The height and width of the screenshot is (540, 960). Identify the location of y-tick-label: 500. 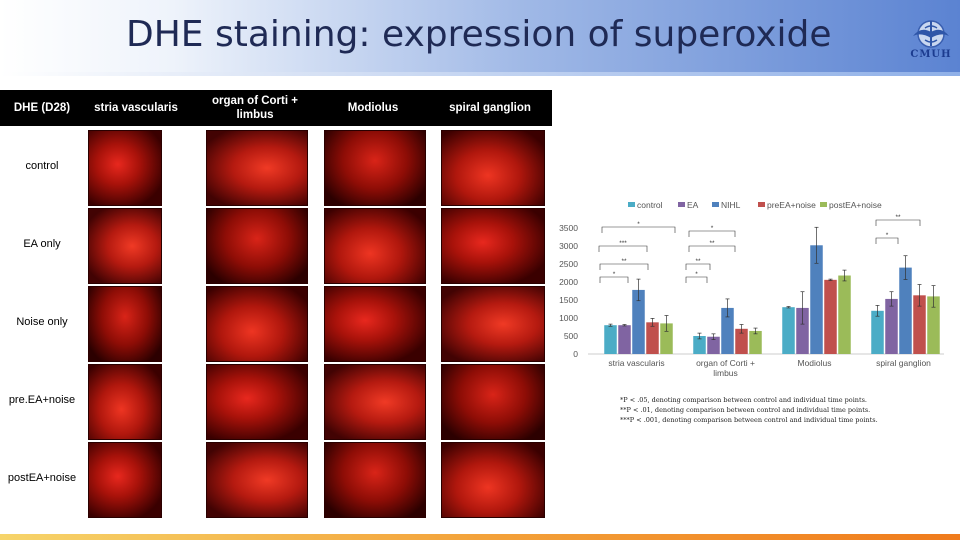
(571, 336).